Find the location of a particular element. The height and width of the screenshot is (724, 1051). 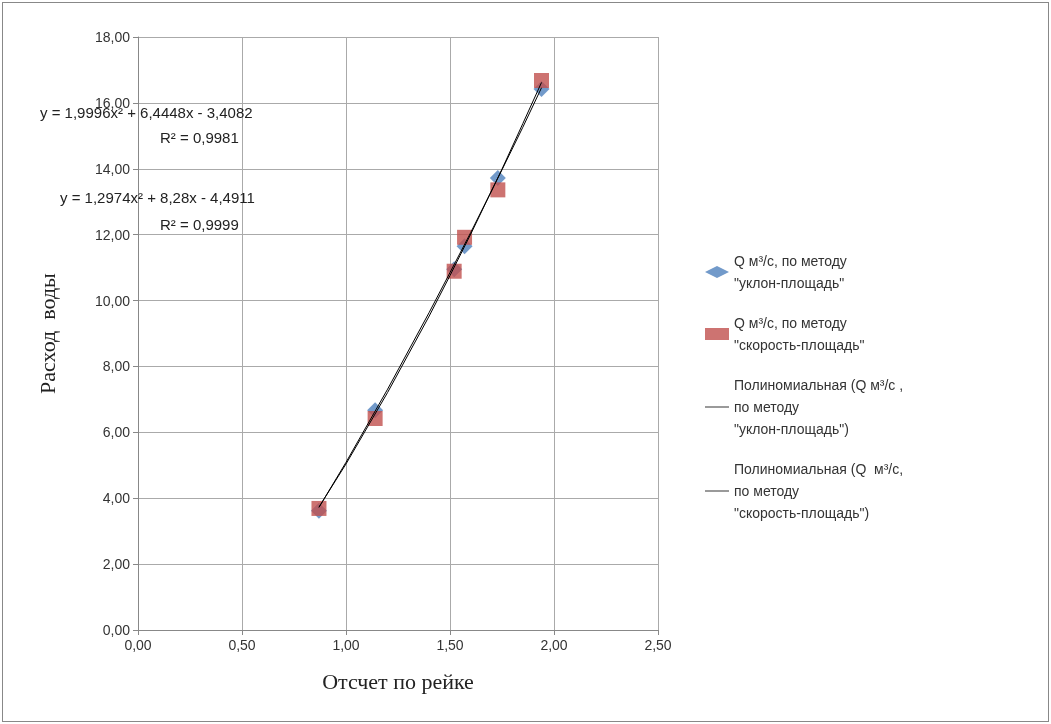

y-tick-label: 2,00 is located at coordinates (116, 564).